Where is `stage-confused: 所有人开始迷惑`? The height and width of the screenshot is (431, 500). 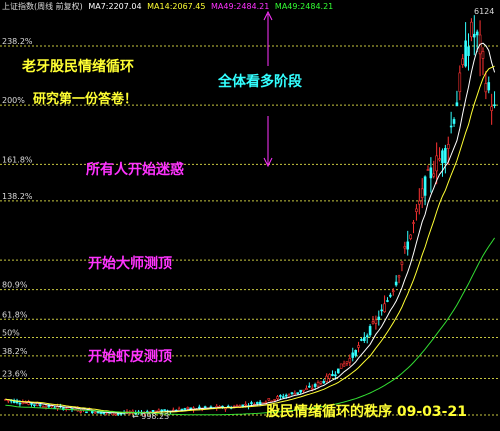
stage-confused: 所有人开始迷惑 is located at coordinates (135, 170).